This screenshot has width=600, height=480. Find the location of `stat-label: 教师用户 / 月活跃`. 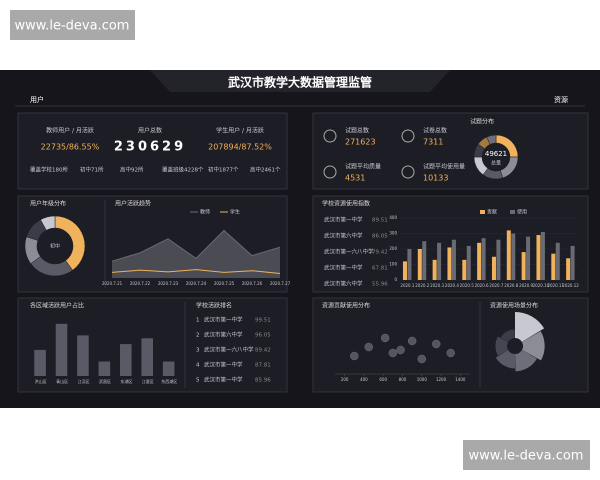

stat-label: 教师用户 / 月活跃 is located at coordinates (70, 131).